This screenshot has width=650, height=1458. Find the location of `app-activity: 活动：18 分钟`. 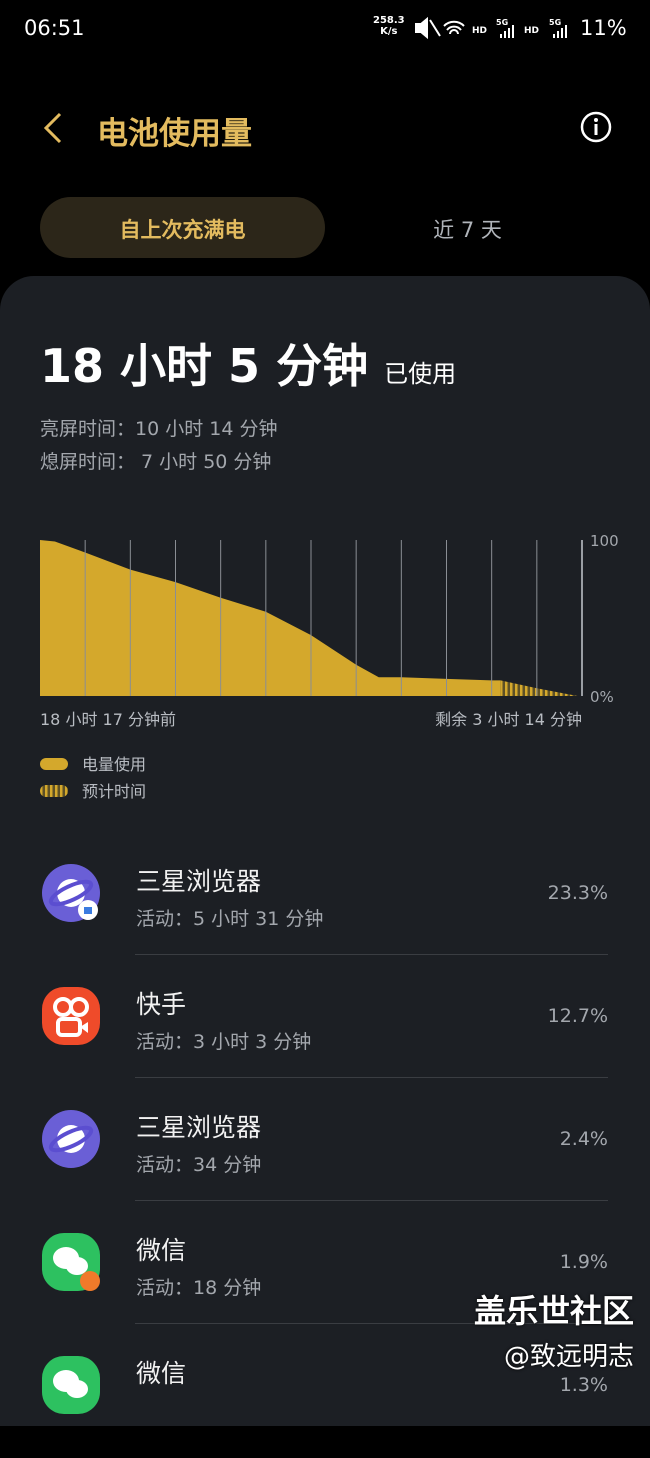

app-activity: 活动：18 分钟 is located at coordinates (199, 1288).